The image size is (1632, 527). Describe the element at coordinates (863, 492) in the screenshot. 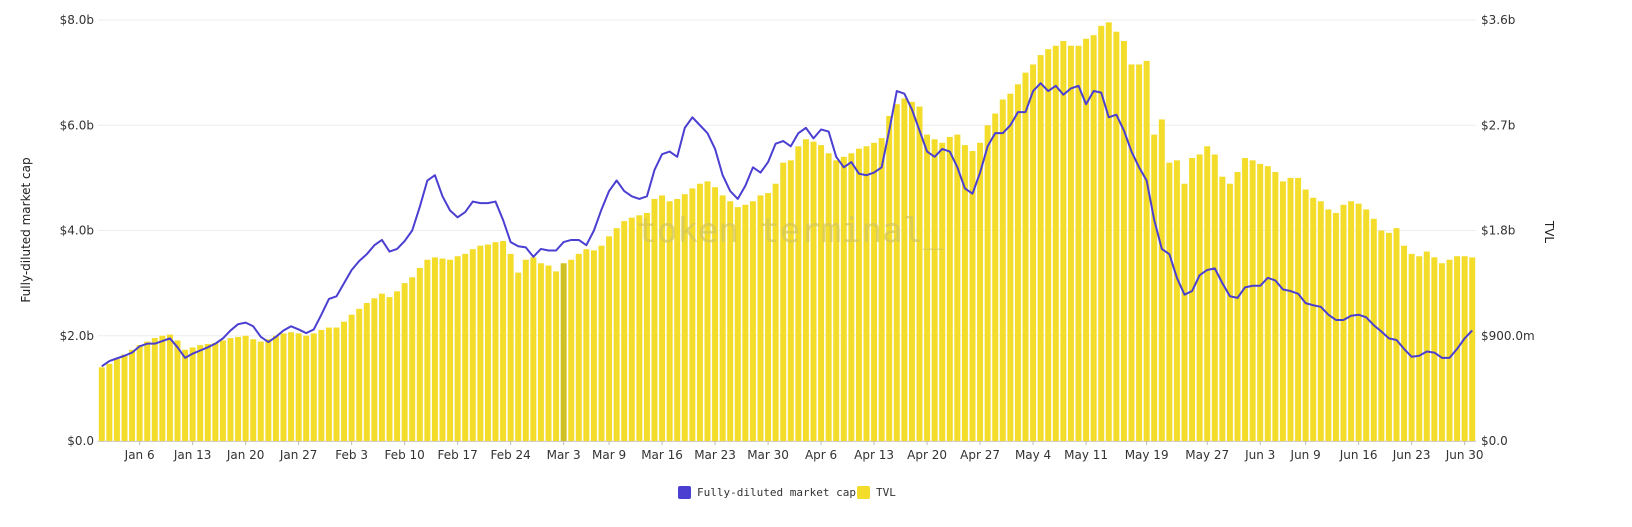

I see `legend-swatch-tvl` at that location.